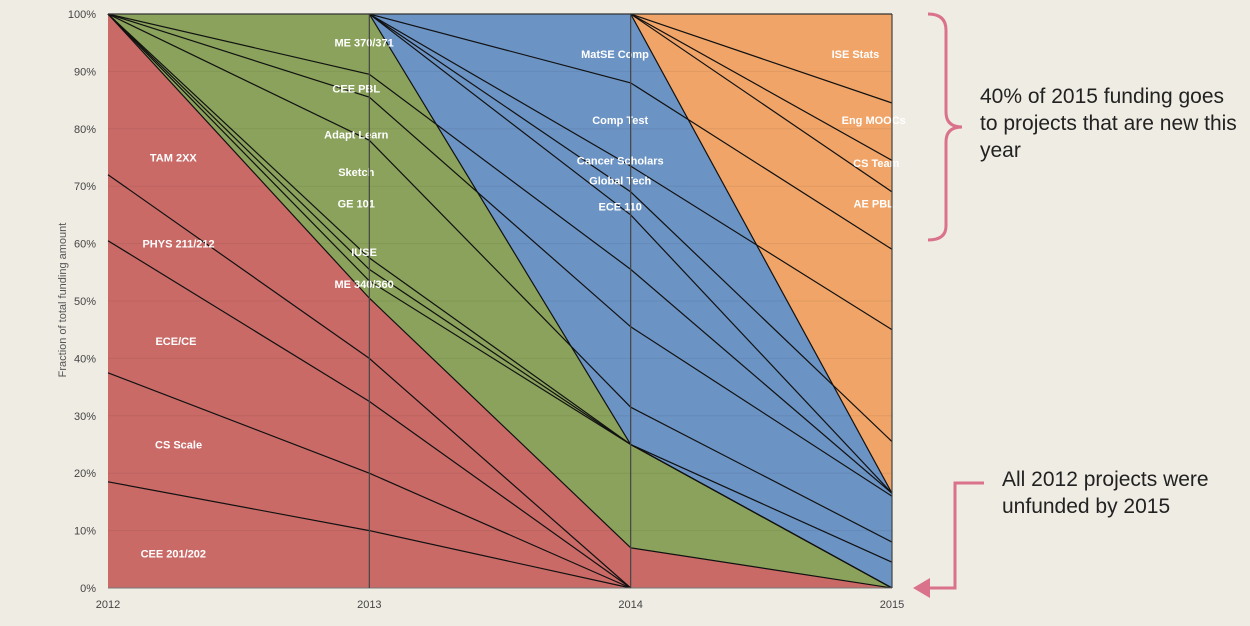 The image size is (1250, 626). What do you see at coordinates (85, 359) in the screenshot?
I see `y-tick-label: 40%` at bounding box center [85, 359].